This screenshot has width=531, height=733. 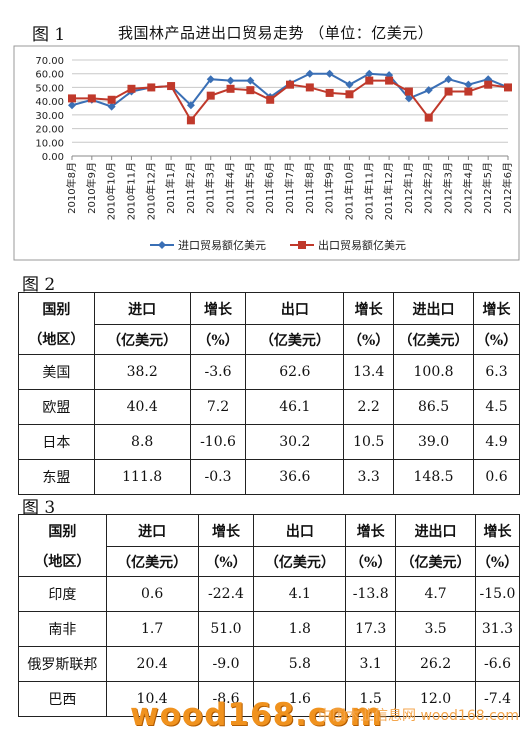 I want to click on x-tick-label: 2011年3月, so click(x=210, y=188).